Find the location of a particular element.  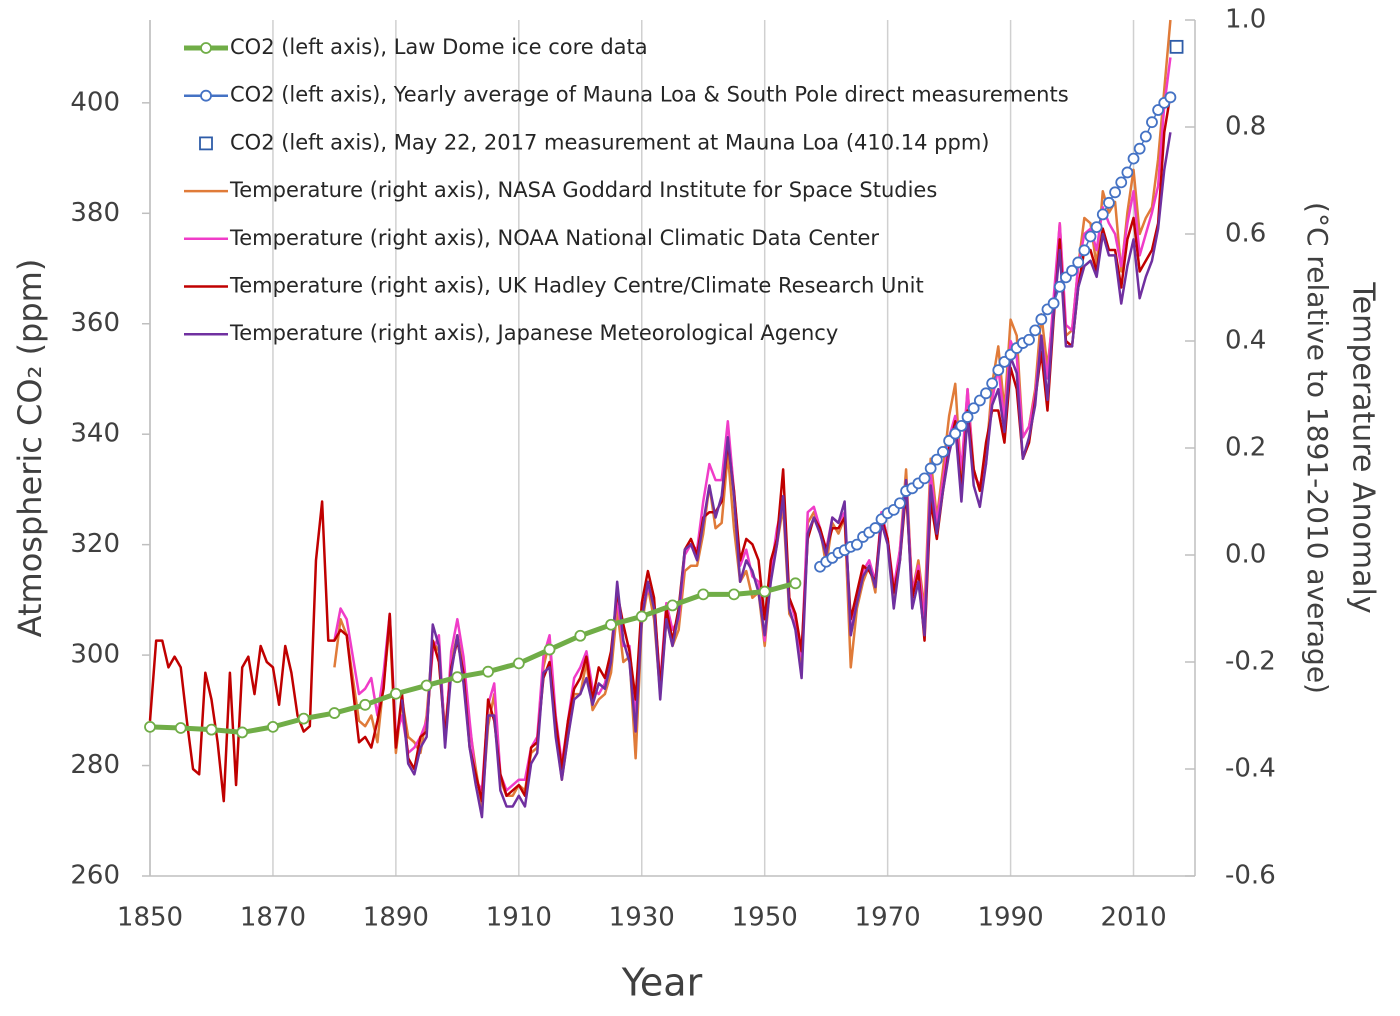

y-tick-label: 280 is located at coordinates (95, 765).